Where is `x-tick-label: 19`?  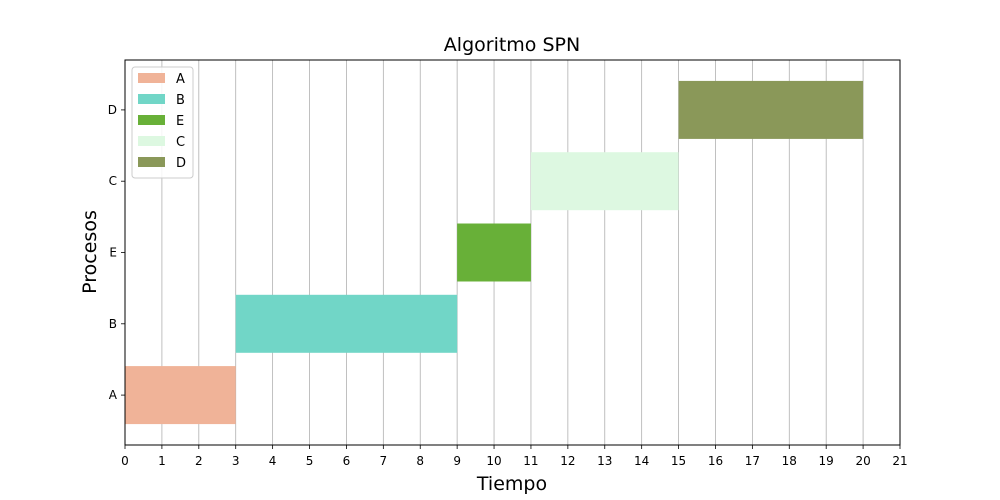
x-tick-label: 19 is located at coordinates (826, 461).